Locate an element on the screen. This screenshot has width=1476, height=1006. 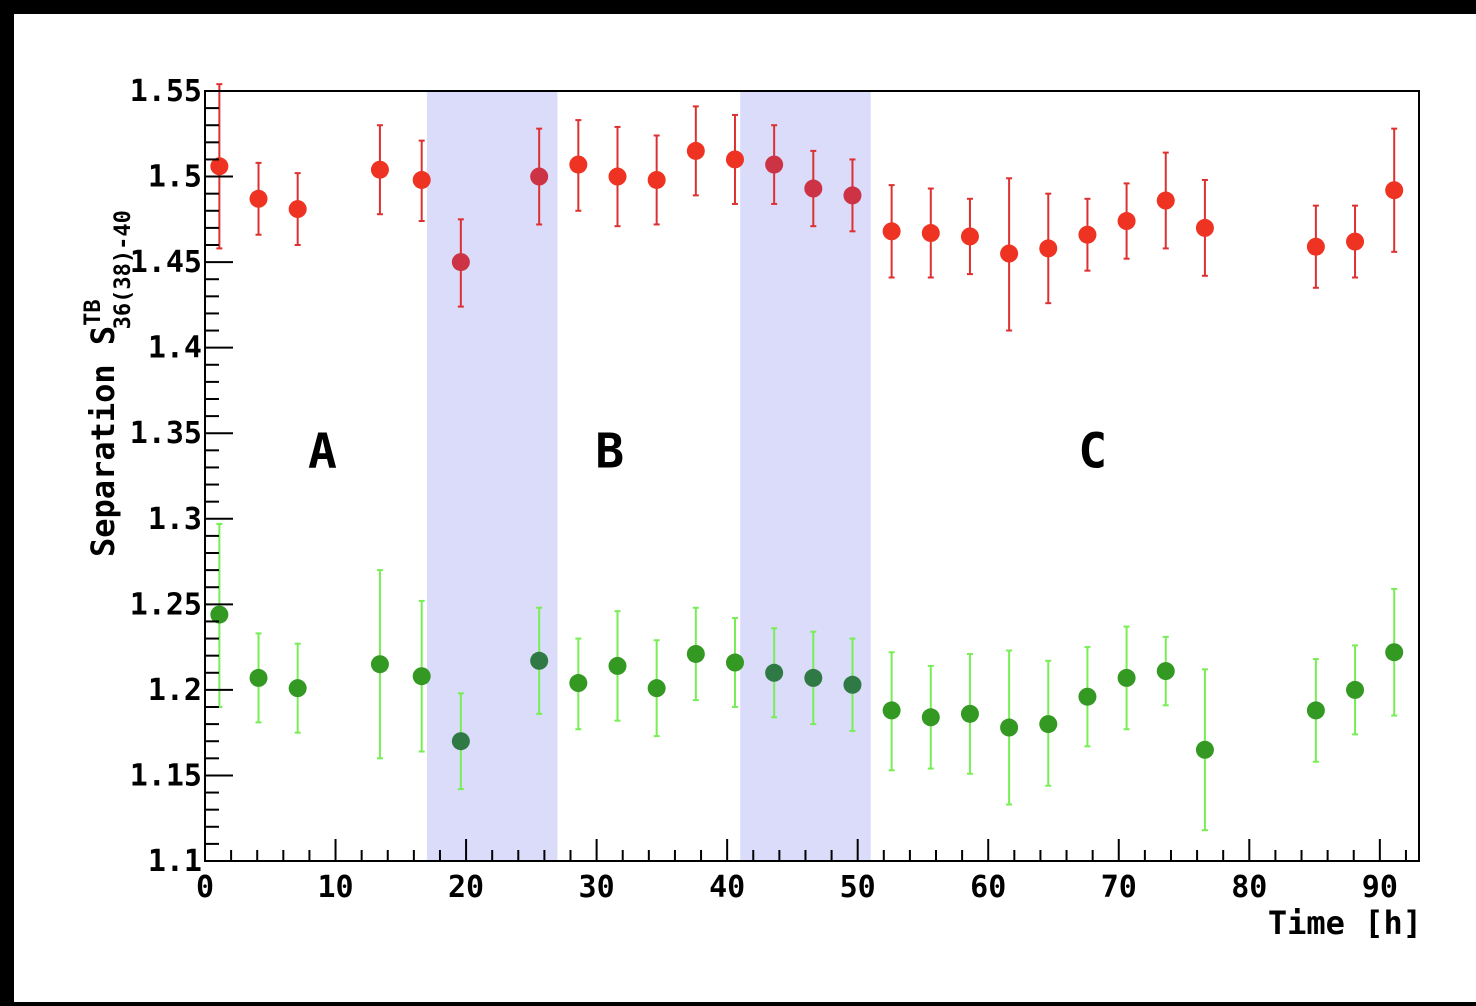
y-tick-label-1.5: 1.5 is located at coordinates (175, 177).